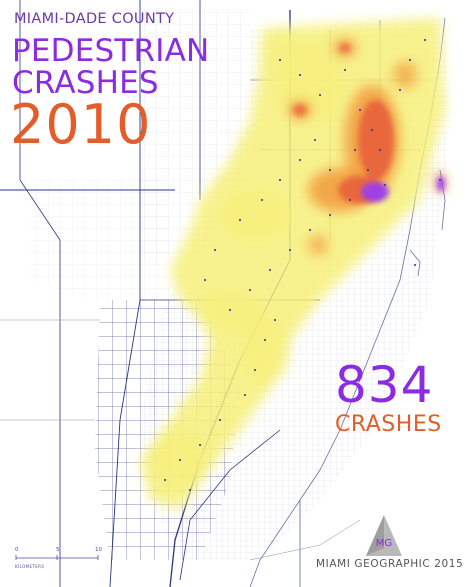  Describe the element at coordinates (384, 543) in the screenshot. I see `logo-letters: MG` at that location.